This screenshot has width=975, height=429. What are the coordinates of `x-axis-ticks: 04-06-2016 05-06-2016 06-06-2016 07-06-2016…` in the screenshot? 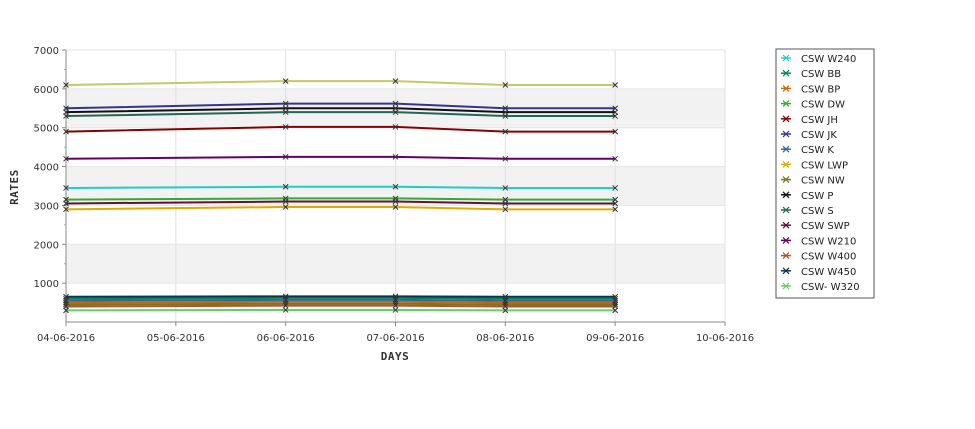 It's located at (395, 333).